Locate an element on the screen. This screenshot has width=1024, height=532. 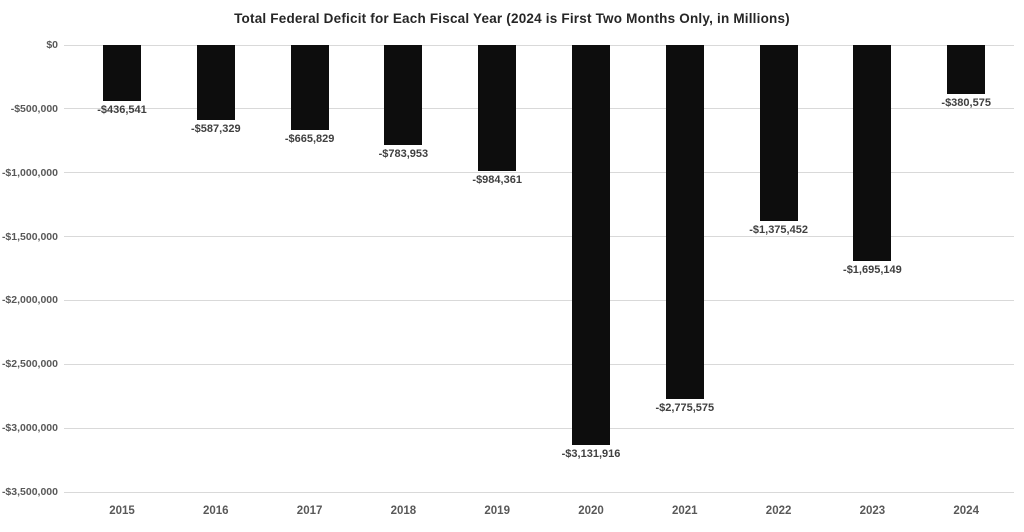
x-axis-label-2020: 2020 is located at coordinates (591, 511).